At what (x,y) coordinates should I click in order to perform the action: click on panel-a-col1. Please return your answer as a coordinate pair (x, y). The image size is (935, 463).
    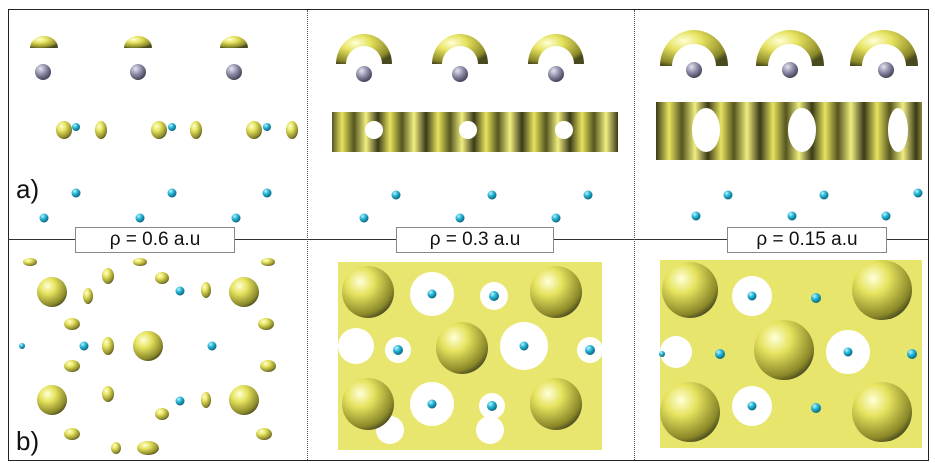
    Looking at the image, I should click on (164, 129).